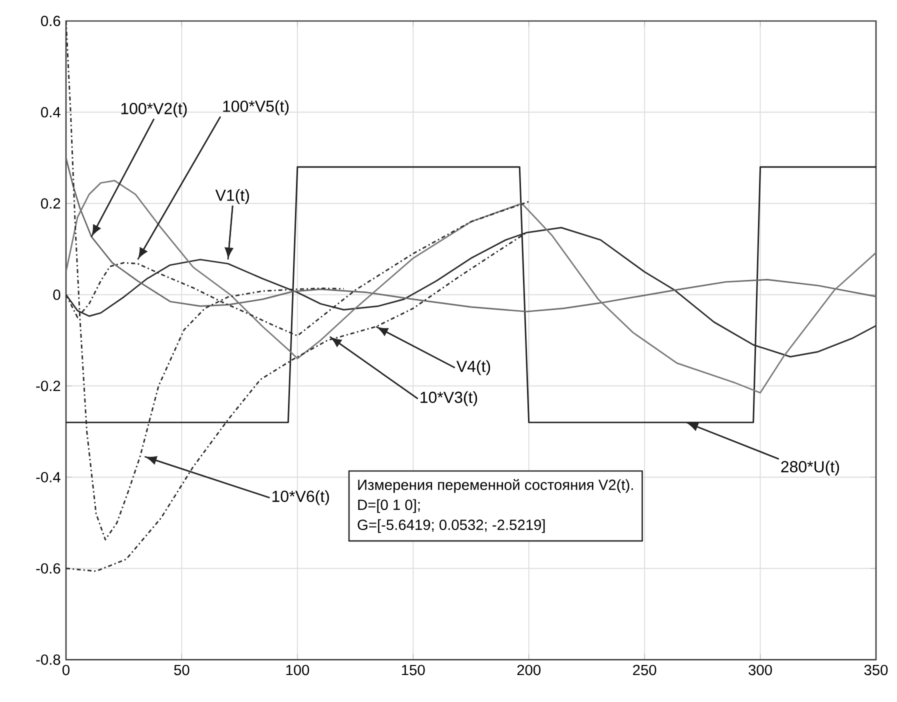 This screenshot has width=897, height=702. What do you see at coordinates (876, 670) in the screenshot?
I see `x-tick-label: 350` at bounding box center [876, 670].